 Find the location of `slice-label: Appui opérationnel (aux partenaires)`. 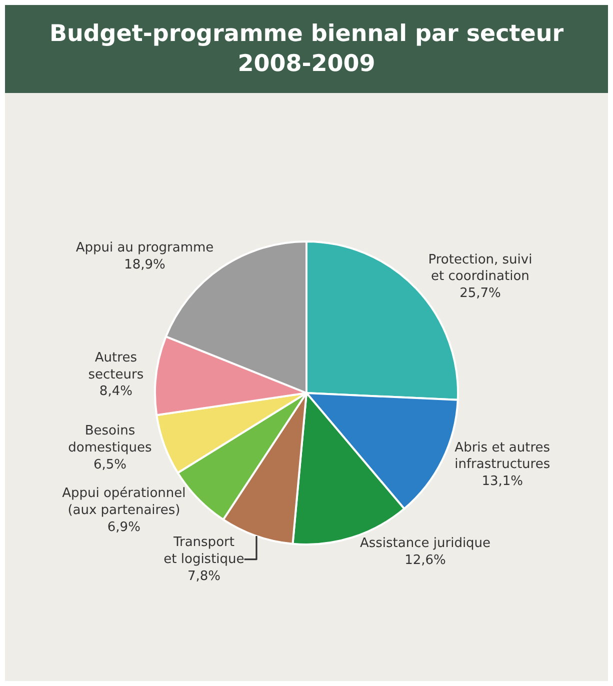

slice-label: Appui opérationnel (aux partenaires) is located at coordinates (124, 502).